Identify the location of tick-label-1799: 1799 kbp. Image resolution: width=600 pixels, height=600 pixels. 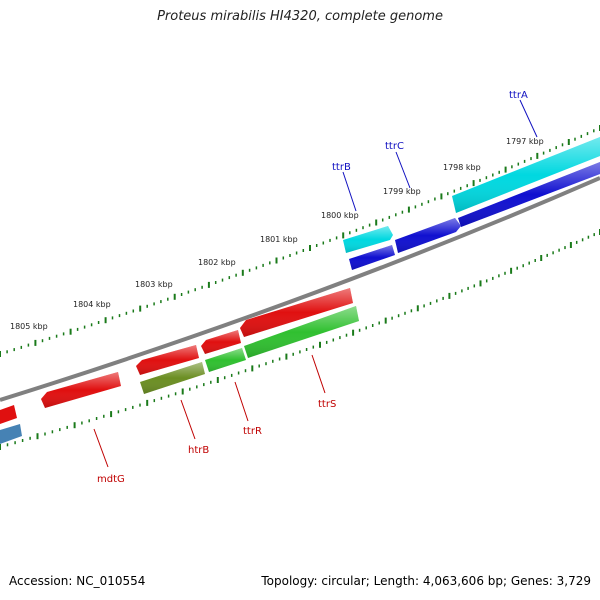
(402, 191).